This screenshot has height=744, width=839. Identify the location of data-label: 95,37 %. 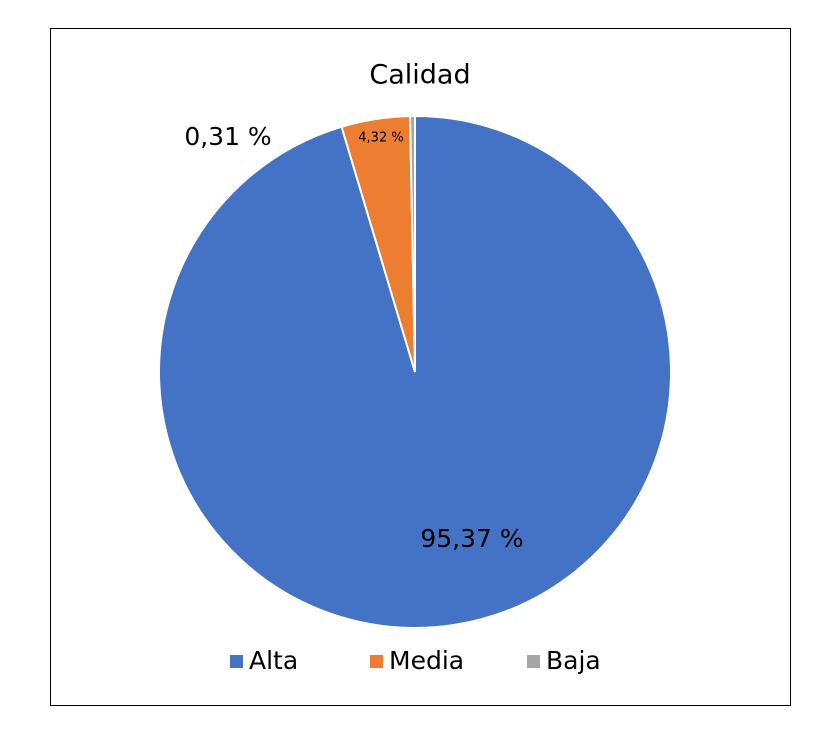
(471, 538).